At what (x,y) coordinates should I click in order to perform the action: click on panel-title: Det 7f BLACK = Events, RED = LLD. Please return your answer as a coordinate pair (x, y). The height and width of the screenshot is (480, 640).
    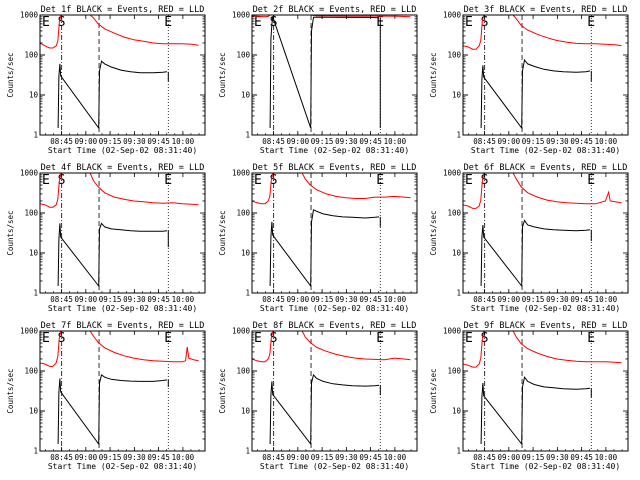
    Looking at the image, I should click on (123, 326).